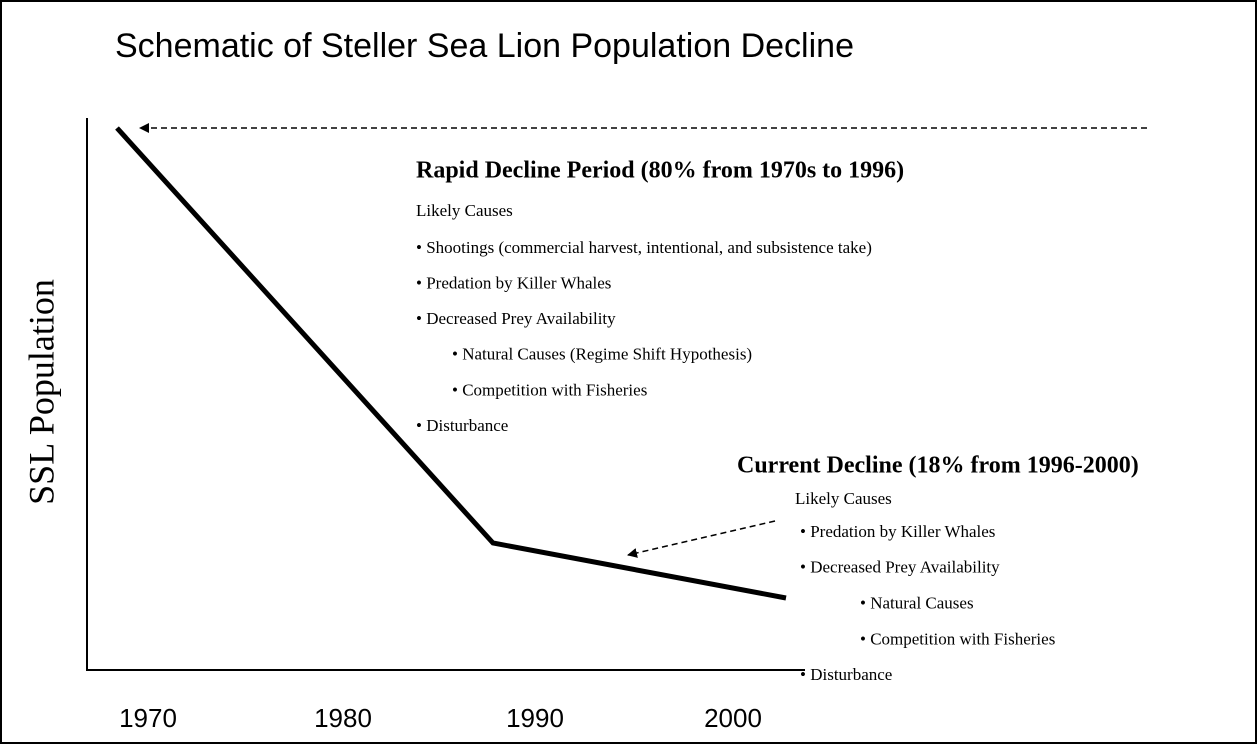 This screenshot has width=1257, height=744. What do you see at coordinates (733, 718) in the screenshot?
I see `x-tick-label: 2000` at bounding box center [733, 718].